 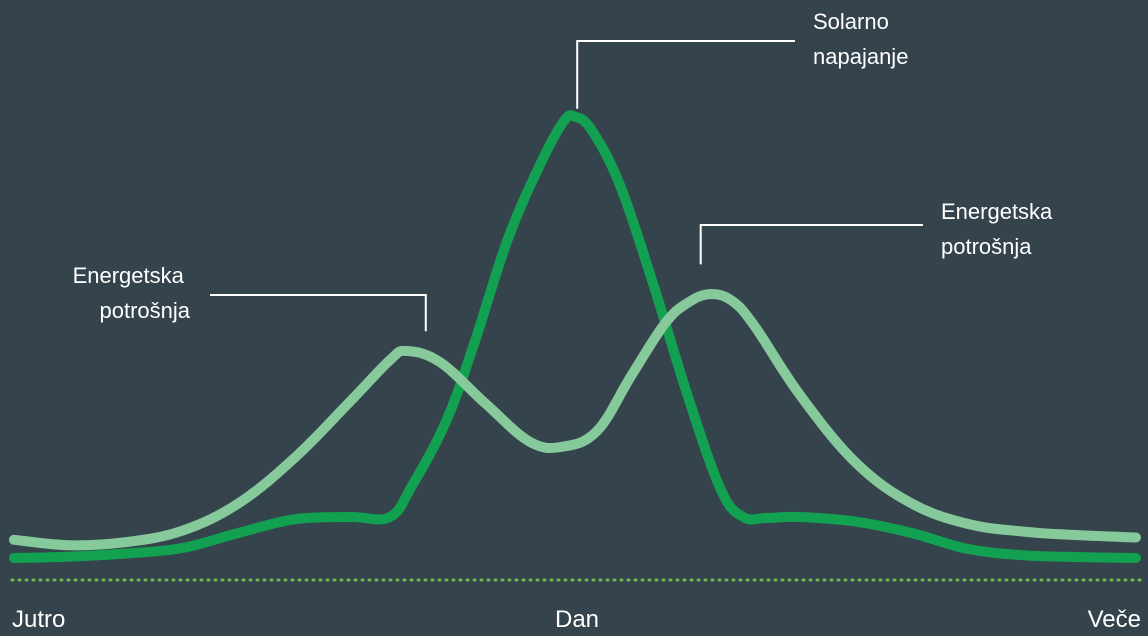 I want to click on annotation-solar: Solarno napajanje, so click(x=742, y=59).